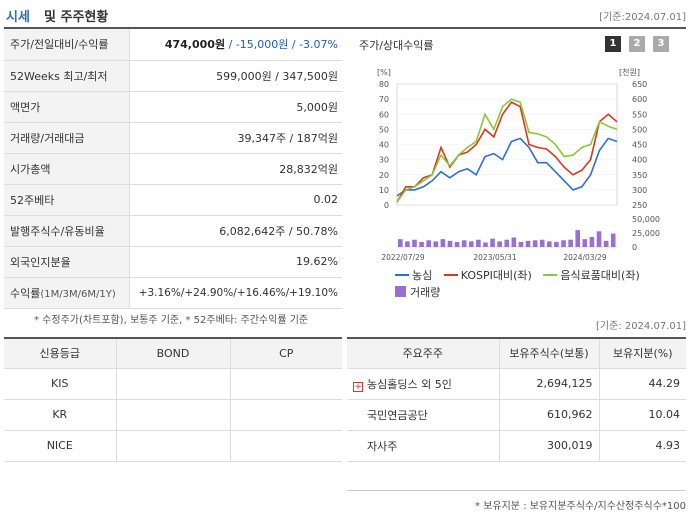 This screenshot has width=691, height=522. What do you see at coordinates (195, 45) in the screenshot?
I see `current-price: 474,000원` at bounding box center [195, 45].